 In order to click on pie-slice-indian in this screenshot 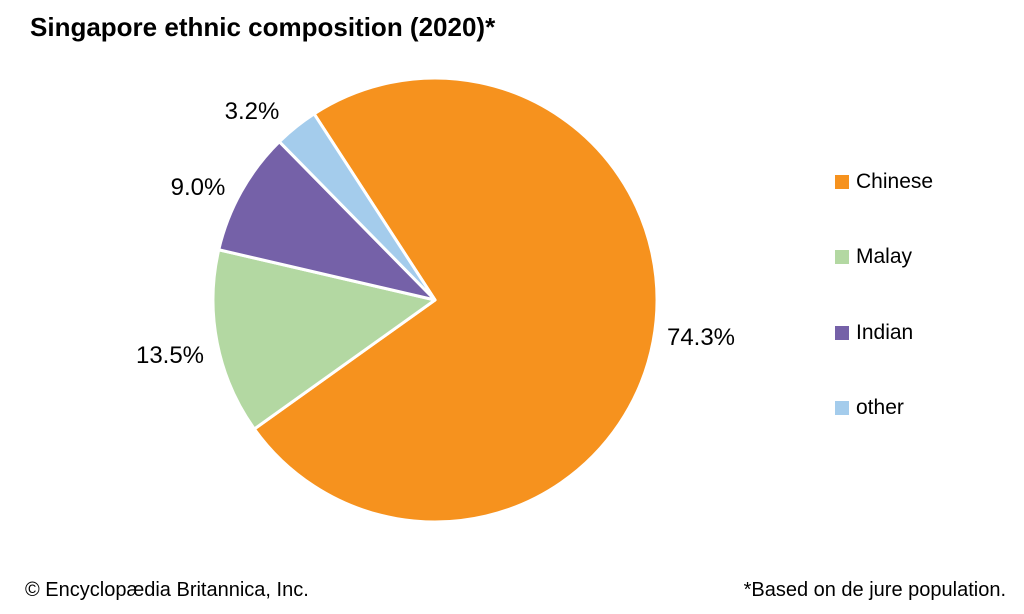, I will do `click(327, 221)`.